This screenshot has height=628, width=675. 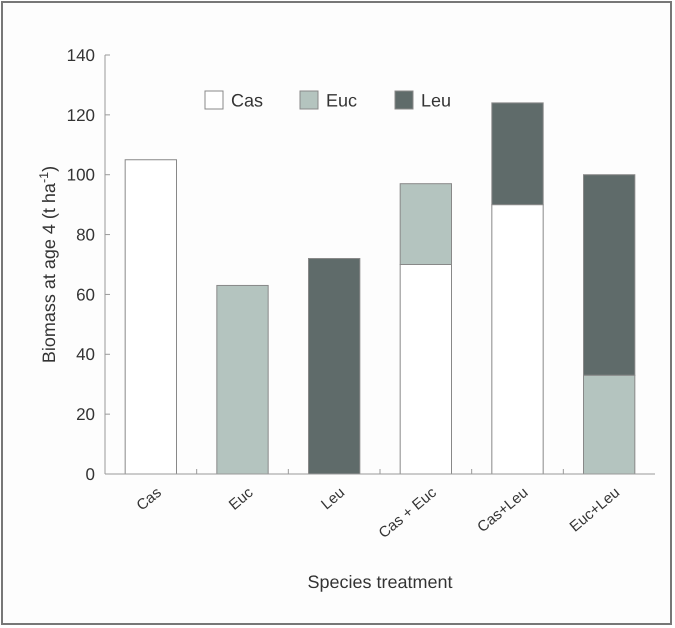 What do you see at coordinates (80, 175) in the screenshot?
I see `y-tick-label: 100` at bounding box center [80, 175].